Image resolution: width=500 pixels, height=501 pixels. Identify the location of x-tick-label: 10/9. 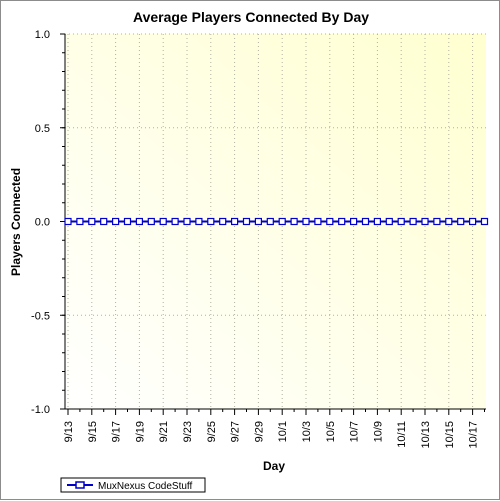
(378, 431).